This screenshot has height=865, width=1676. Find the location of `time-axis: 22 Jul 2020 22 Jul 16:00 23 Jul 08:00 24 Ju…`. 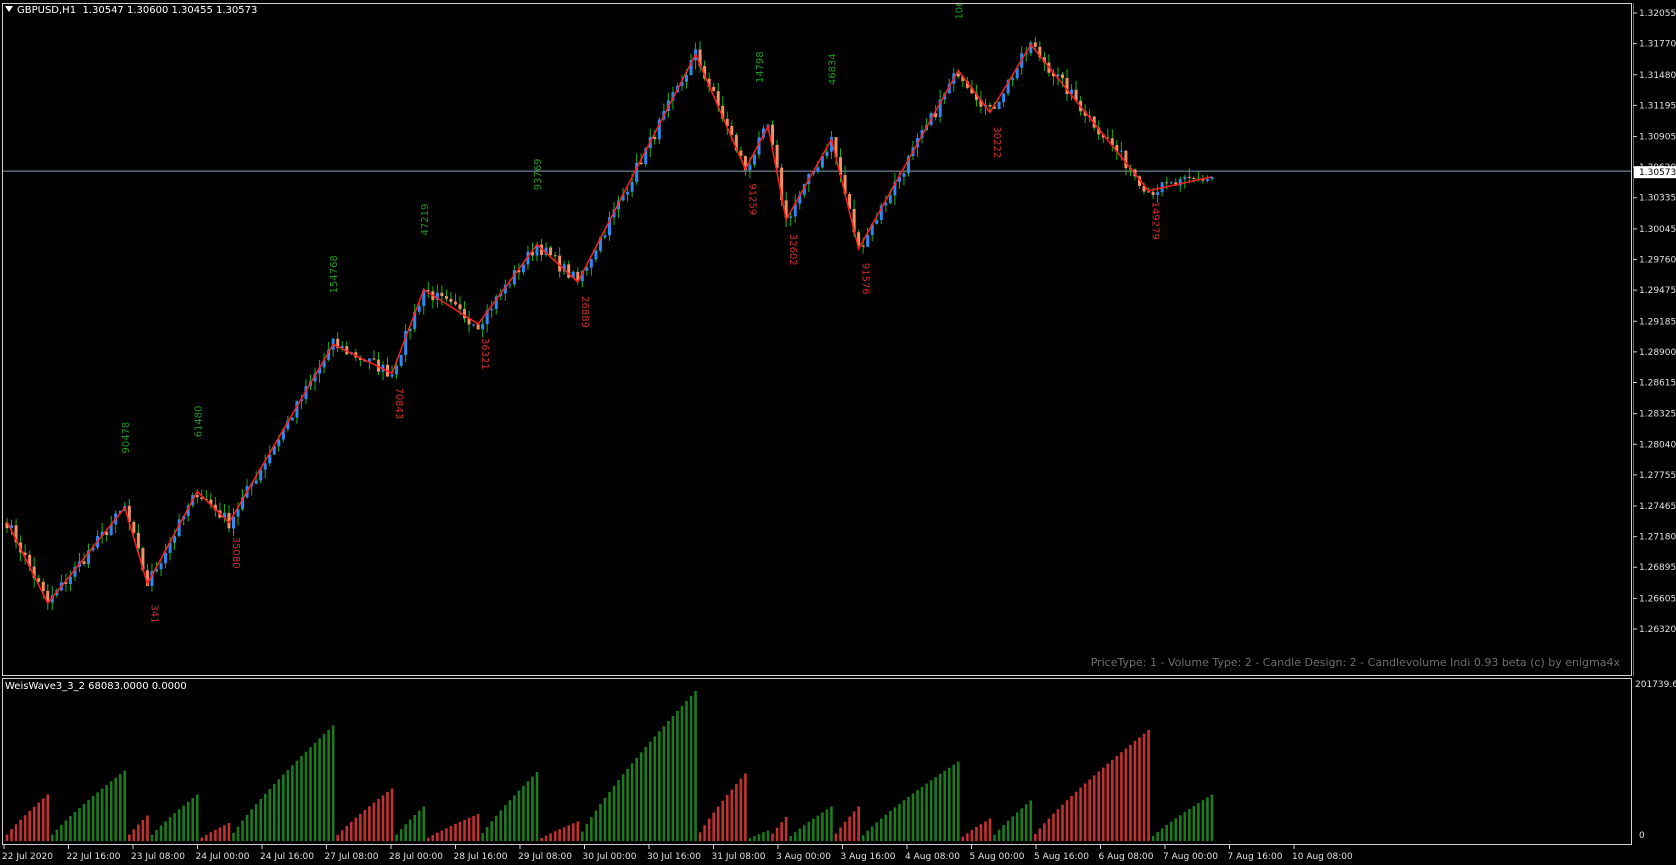

time-axis: 22 Jul 2020 22 Jul 16:00 23 Jul 08:00 24 Ju… is located at coordinates (816, 855).